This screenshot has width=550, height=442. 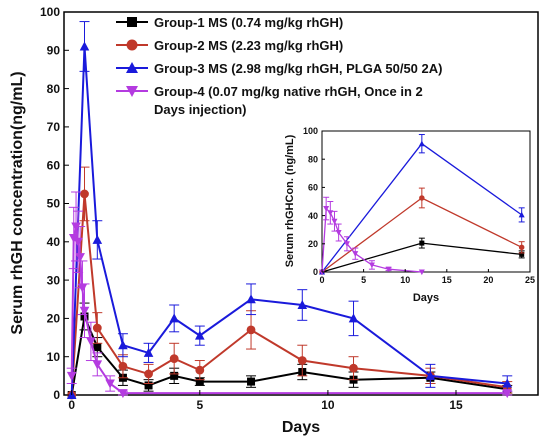 What do you see at coordinates (54, 319) in the screenshot?
I see `main-y-tick-label: 20` at bounding box center [54, 319].